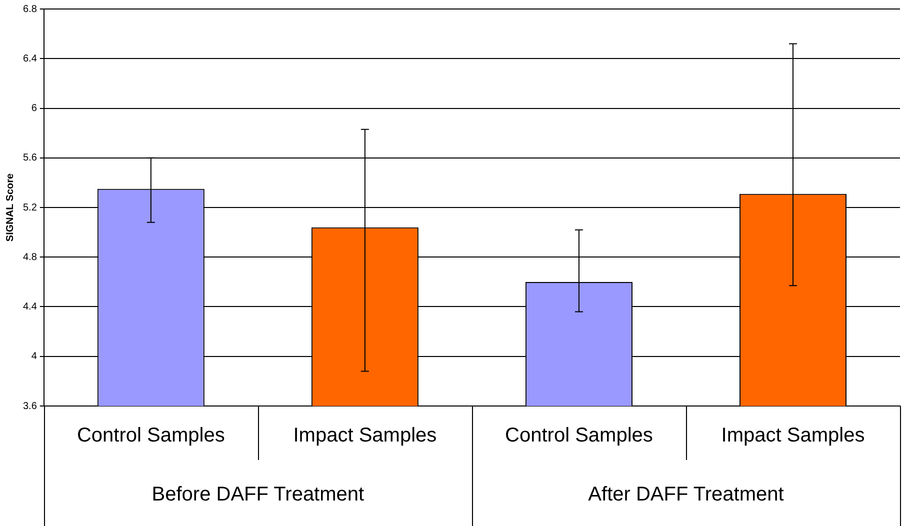 The width and height of the screenshot is (902, 526). I want to click on y-tick-label: 4, so click(34, 356).